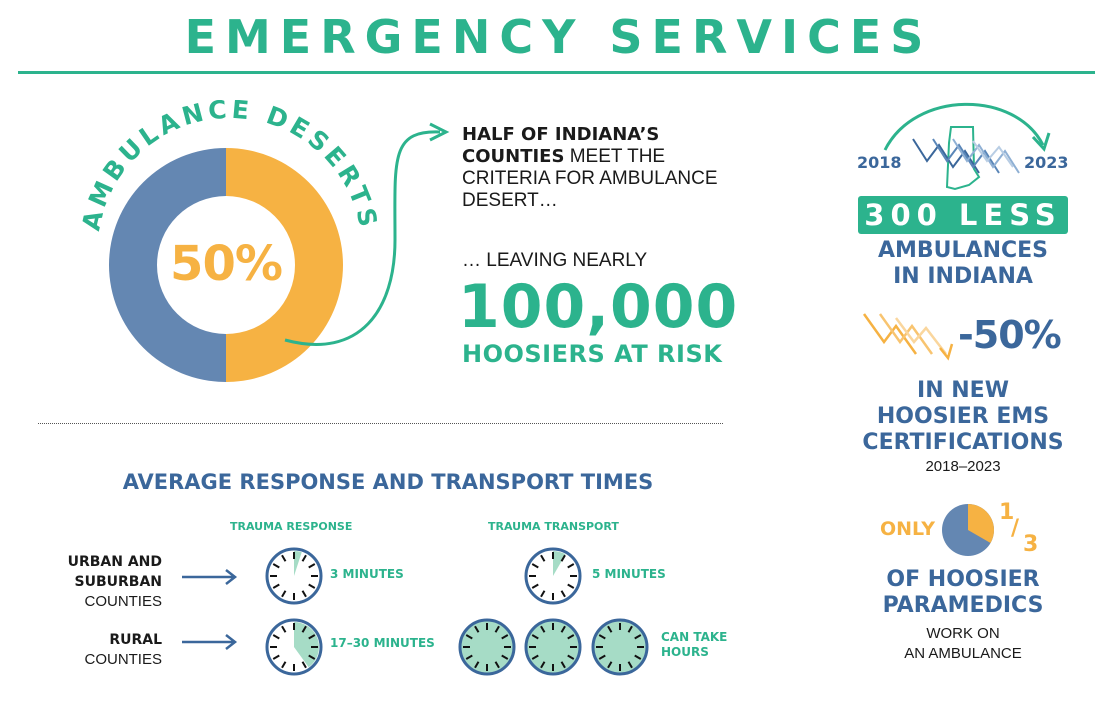  Describe the element at coordinates (553, 526) in the screenshot. I see `col-head-transport: TRAUMA TRANSPORT` at that location.